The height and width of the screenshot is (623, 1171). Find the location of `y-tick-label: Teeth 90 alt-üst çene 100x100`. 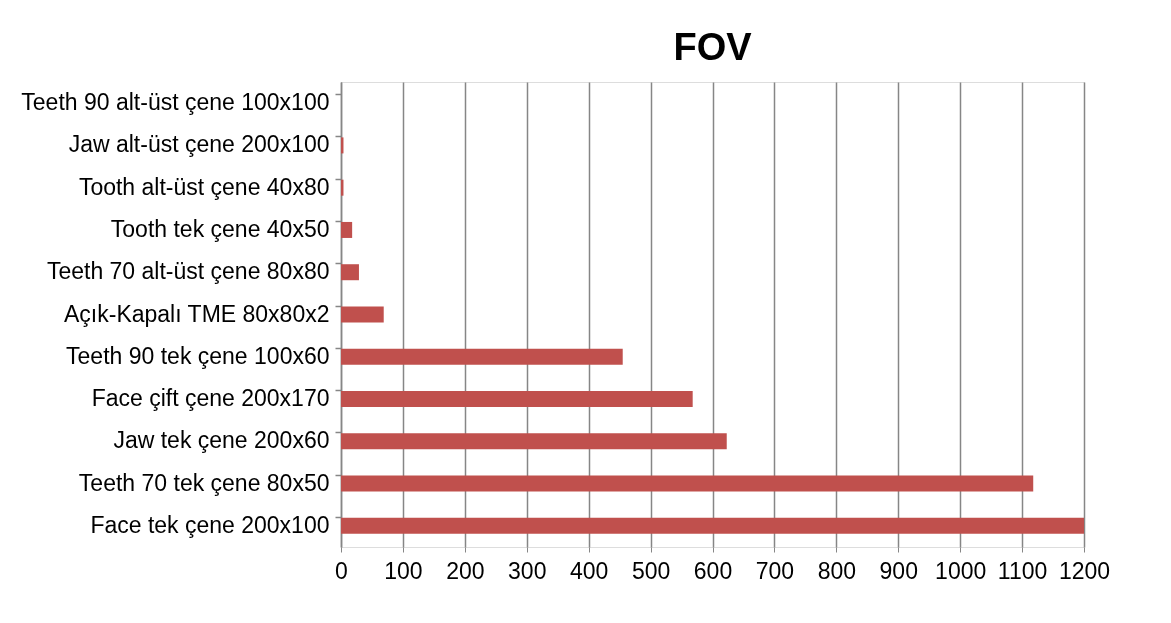

y-tick-label: Teeth 90 alt-üst çene 100x100 is located at coordinates (175, 102).